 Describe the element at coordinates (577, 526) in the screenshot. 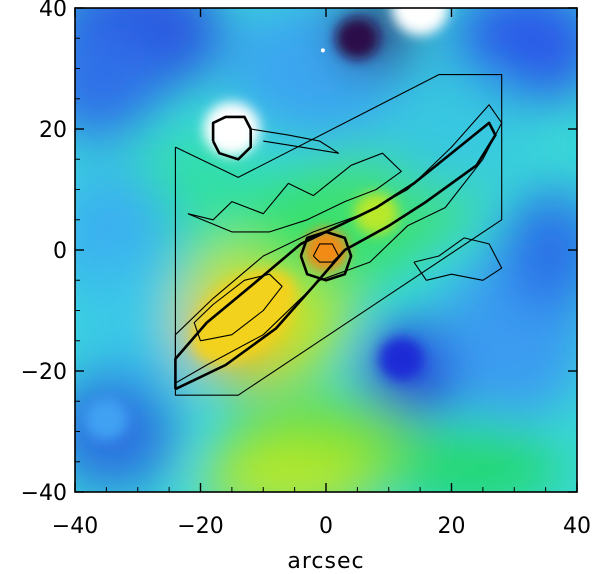

I see `x-tick-label: 40` at that location.